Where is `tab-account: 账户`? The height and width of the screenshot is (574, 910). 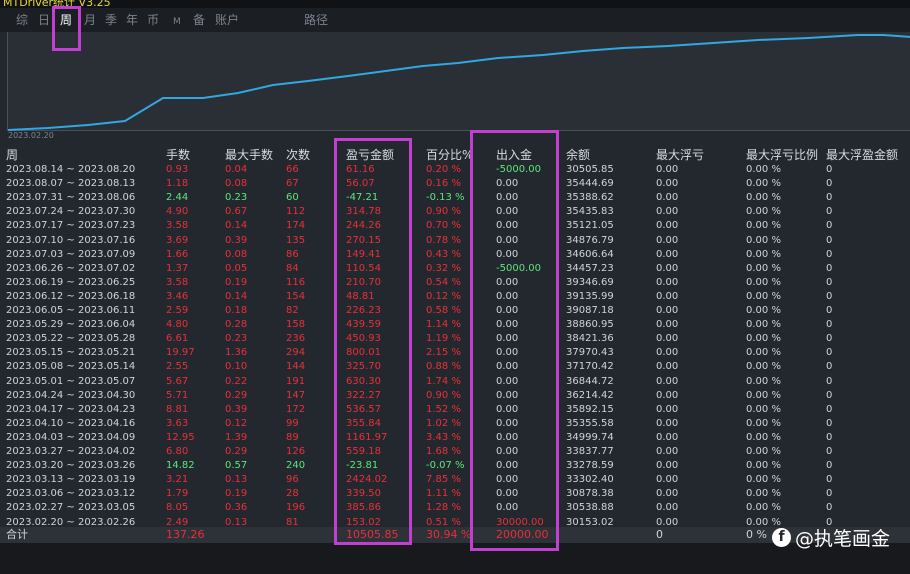
tab-account: 账户 is located at coordinates (227, 20).